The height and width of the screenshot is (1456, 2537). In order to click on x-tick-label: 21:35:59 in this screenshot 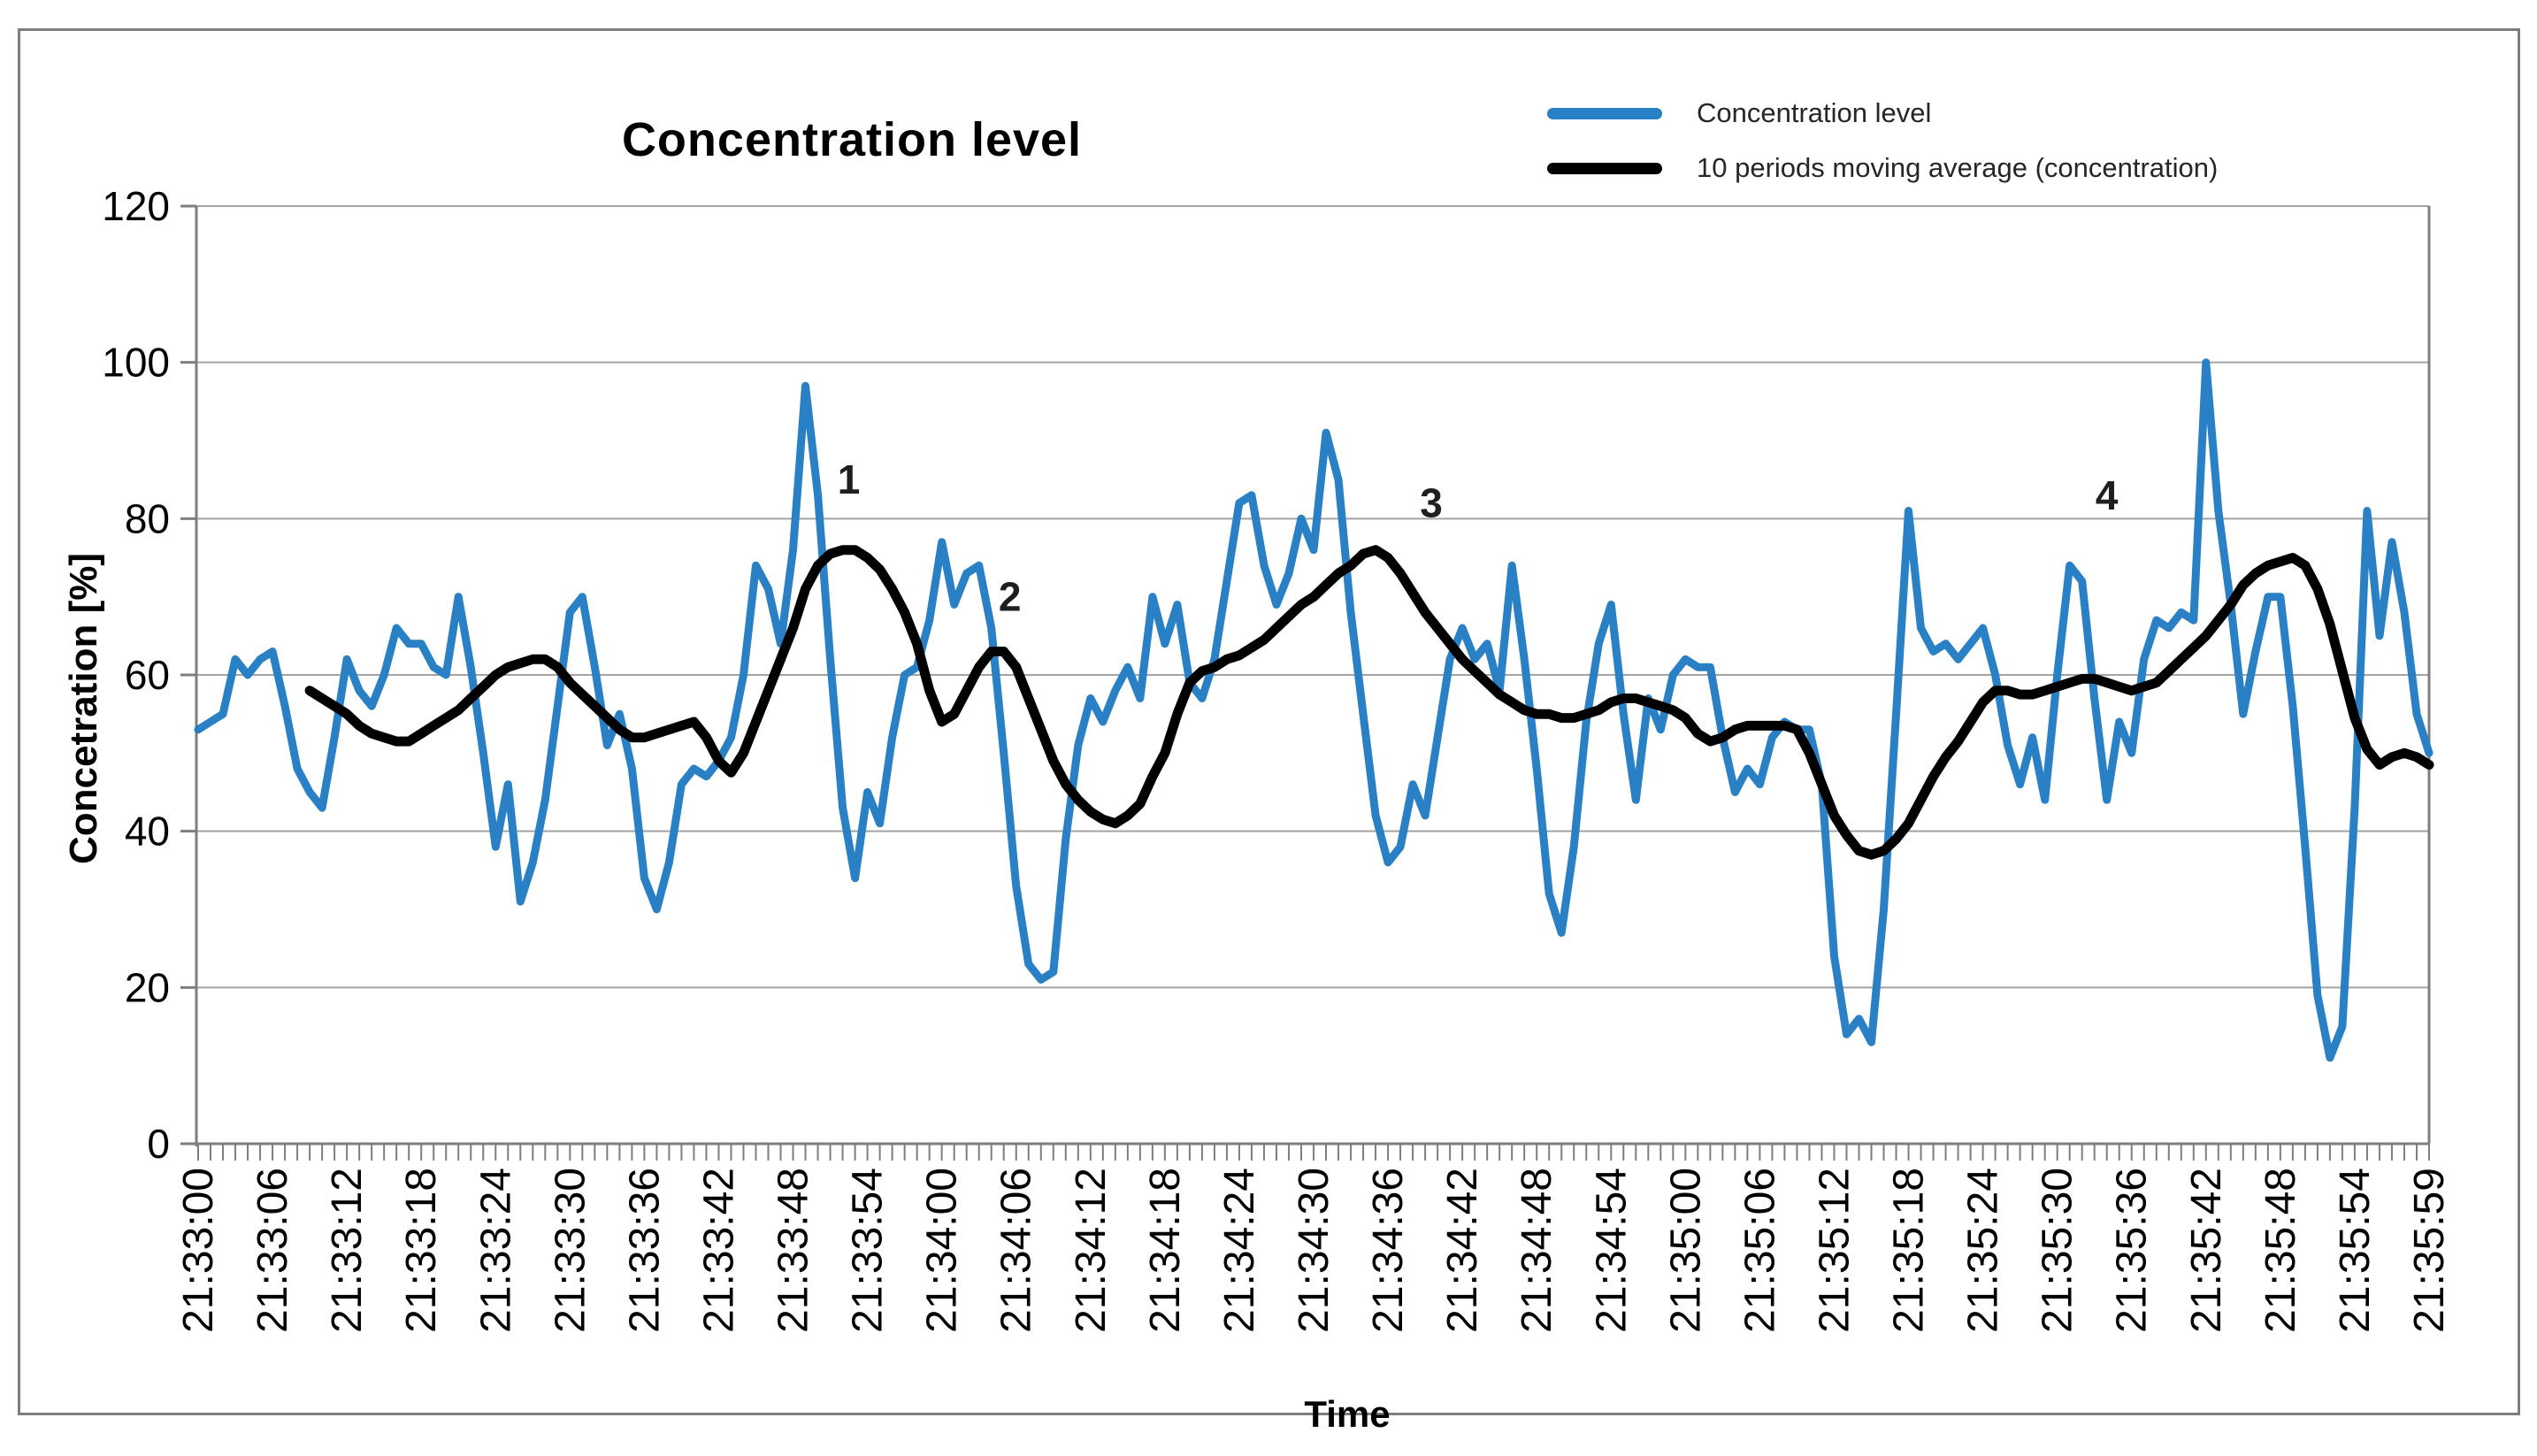, I will do `click(2429, 1250)`.